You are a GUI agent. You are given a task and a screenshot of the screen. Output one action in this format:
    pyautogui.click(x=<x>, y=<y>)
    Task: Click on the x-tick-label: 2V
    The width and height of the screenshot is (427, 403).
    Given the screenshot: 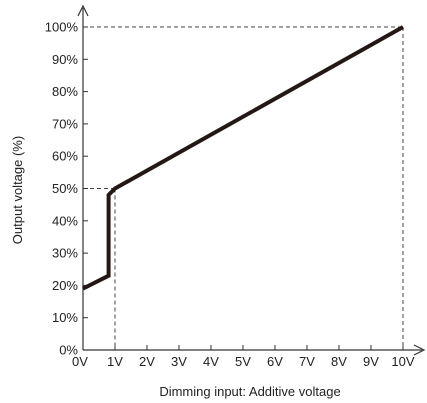 What is the action you would take?
    pyautogui.click(x=147, y=361)
    